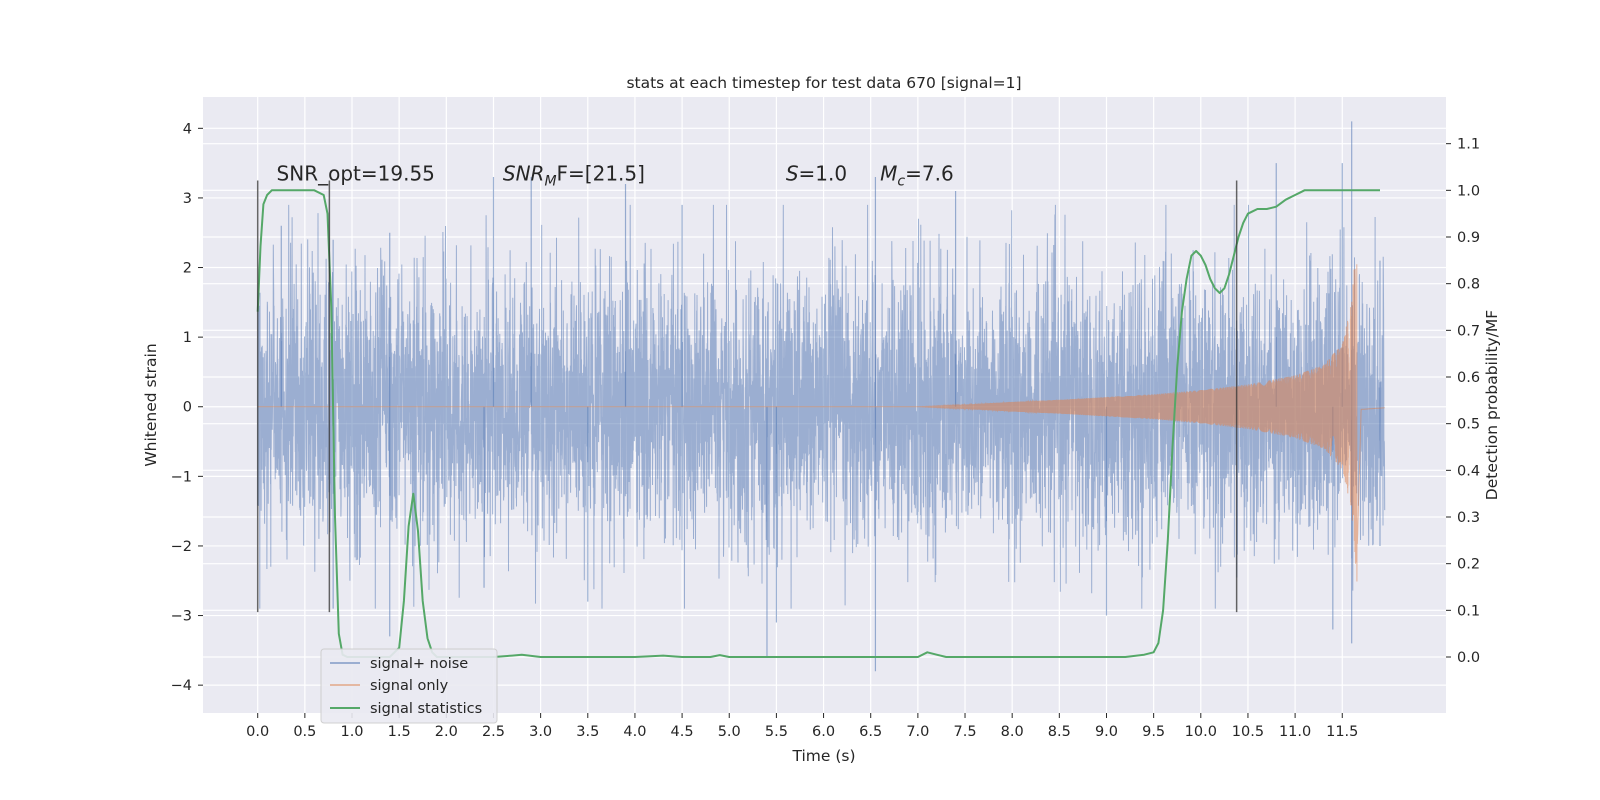 The image size is (1600, 800). Describe the element at coordinates (257, 732) in the screenshot. I see `x-tick-label: 0.0` at that location.